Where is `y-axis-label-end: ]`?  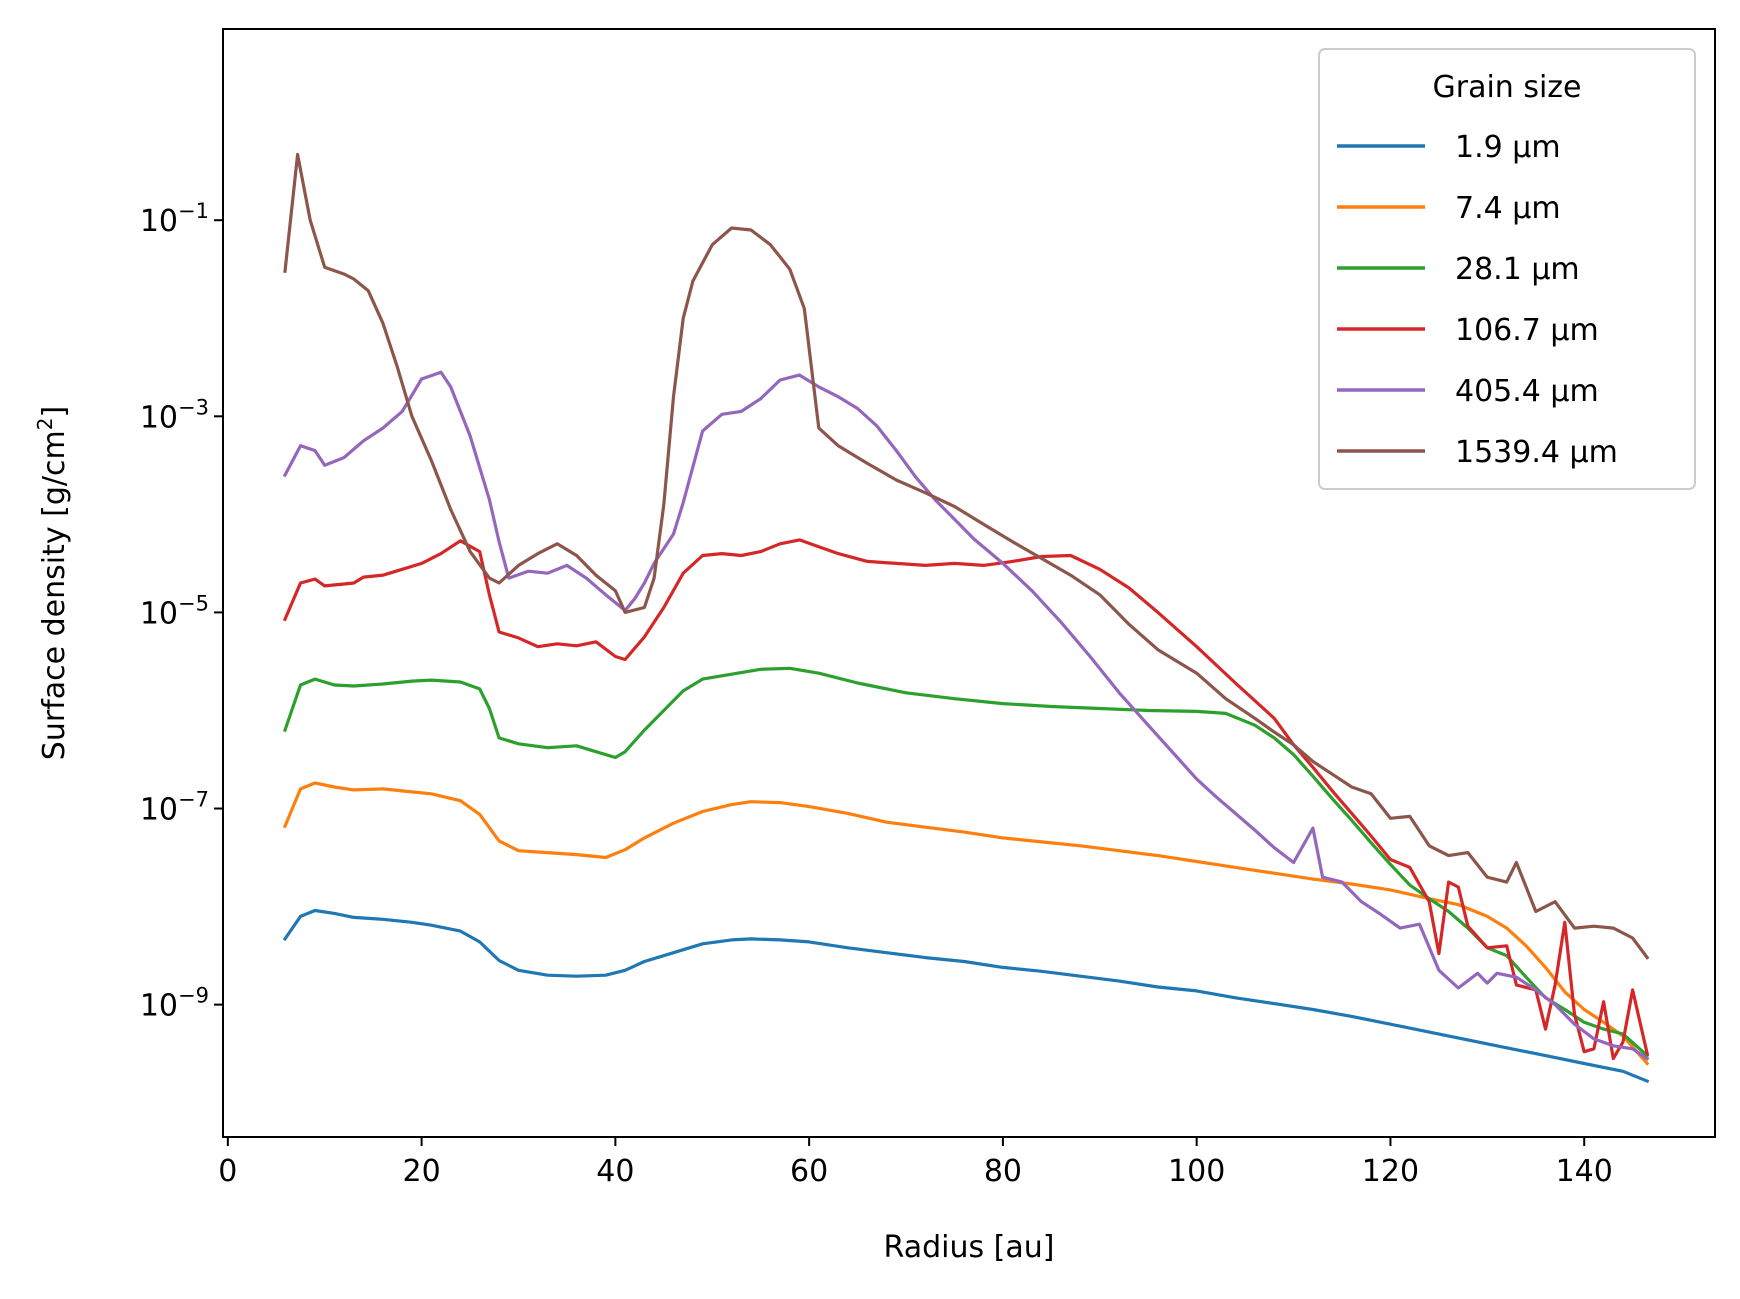
y-axis-label-end: ] is located at coordinates (54, 412).